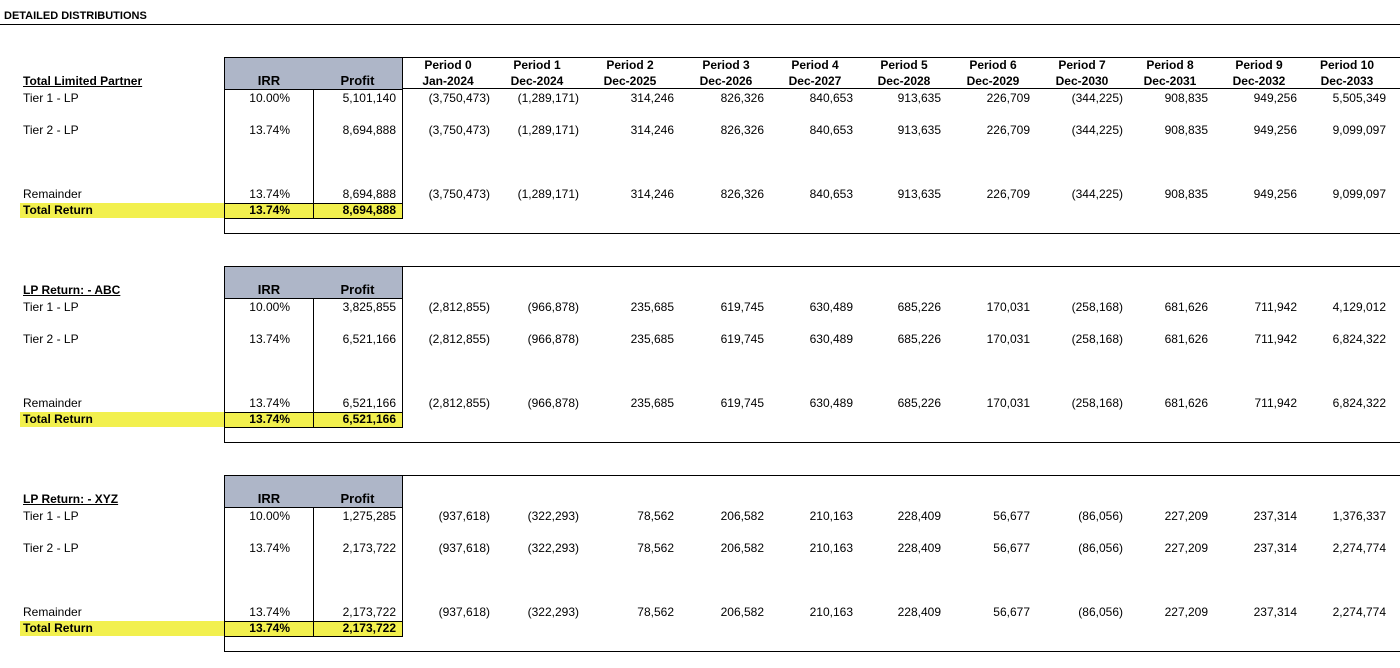 The height and width of the screenshot is (668, 1400). I want to click on period-name: Period 5, so click(904, 65).